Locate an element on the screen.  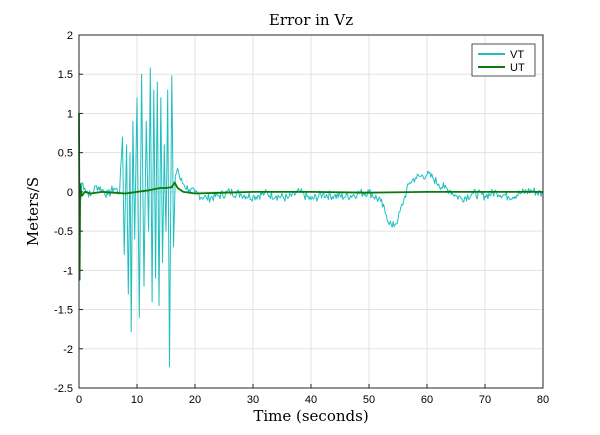
y-tick-label: 1.5 is located at coordinates (65, 75).